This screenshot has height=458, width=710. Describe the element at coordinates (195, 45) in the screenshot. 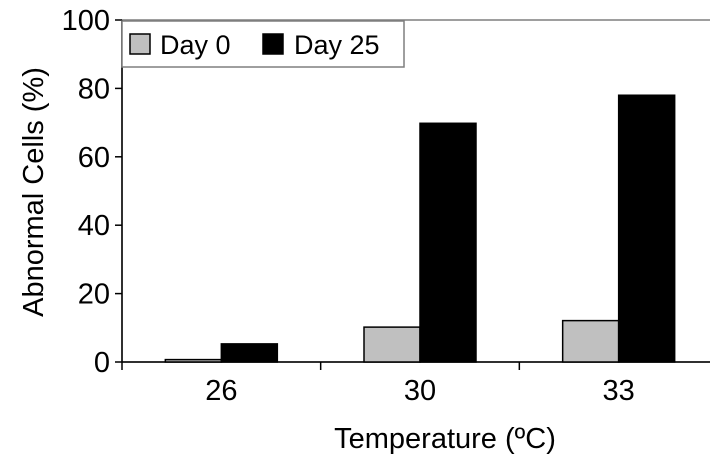

I see `legend-label-day-0: Day 0` at that location.